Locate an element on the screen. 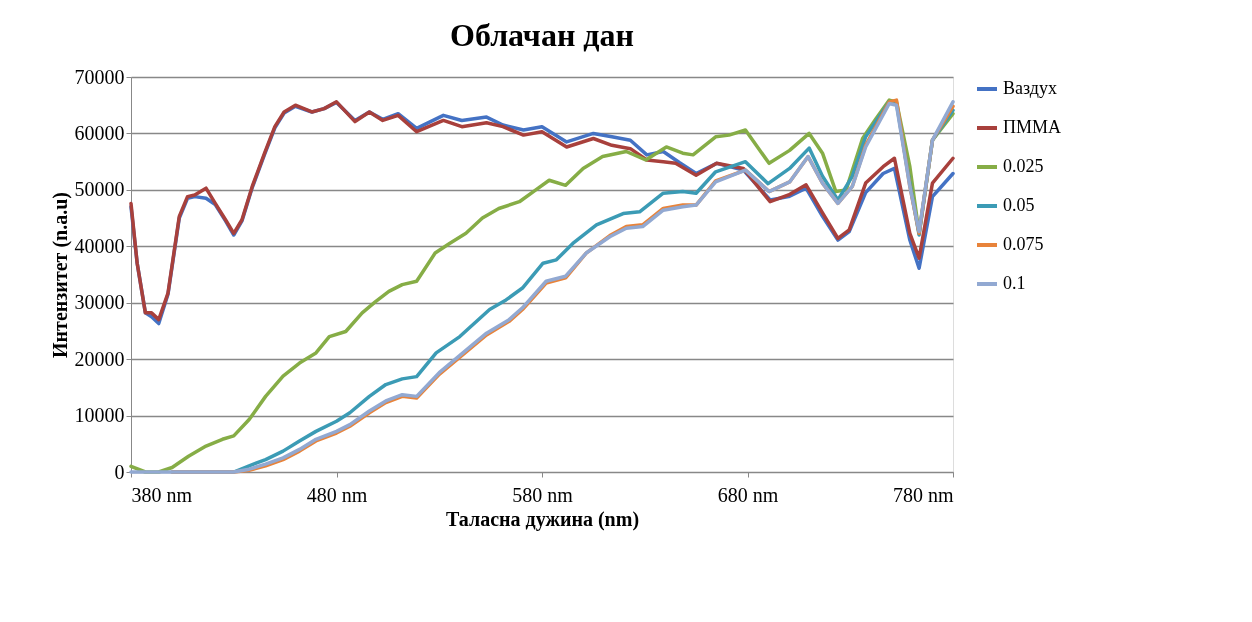 This screenshot has width=1252, height=622. y-tick-label: 70000 is located at coordinates (99, 76).